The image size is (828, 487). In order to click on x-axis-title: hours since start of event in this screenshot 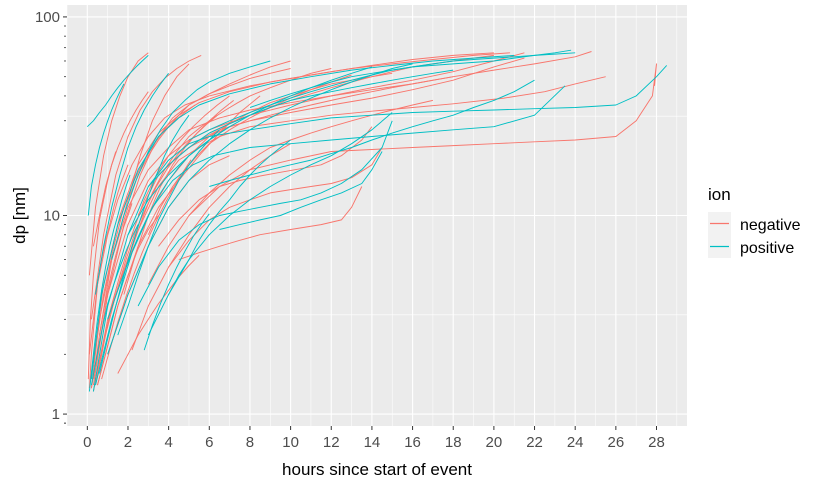, I will do `click(377, 469)`.